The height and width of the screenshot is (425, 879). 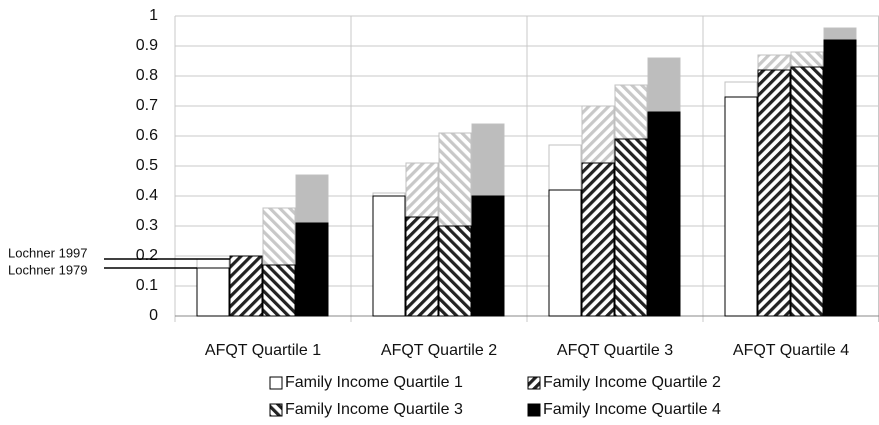 What do you see at coordinates (147, 285) in the screenshot?
I see `y-tick-label: 0.1` at bounding box center [147, 285].